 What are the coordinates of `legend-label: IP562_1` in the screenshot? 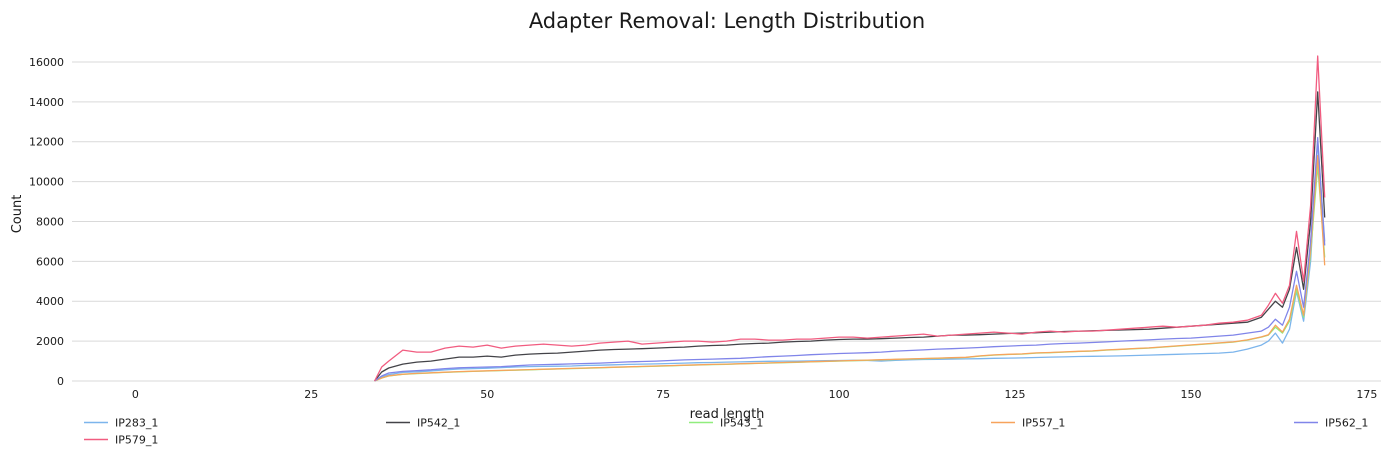 It's located at (1346, 423).